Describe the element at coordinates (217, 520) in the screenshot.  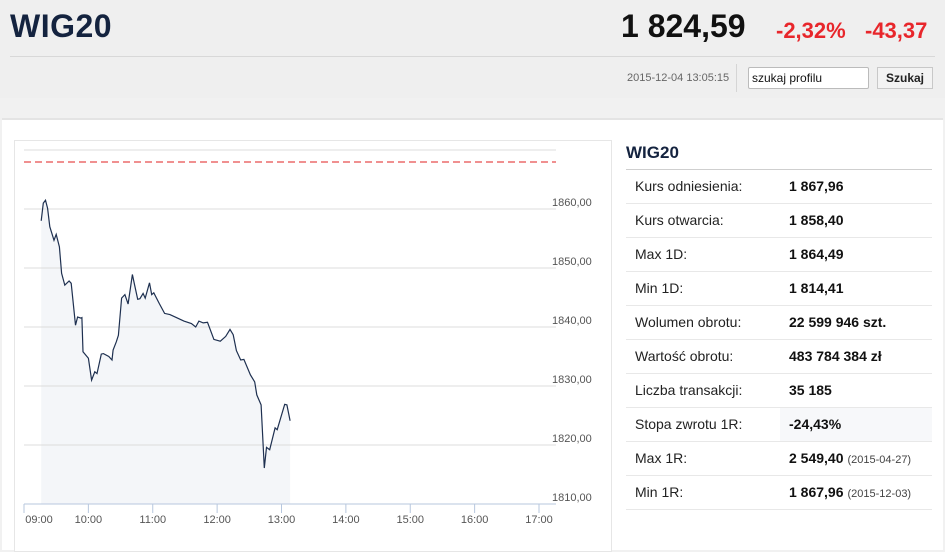
I see `x-tick-label: 12:00` at that location.